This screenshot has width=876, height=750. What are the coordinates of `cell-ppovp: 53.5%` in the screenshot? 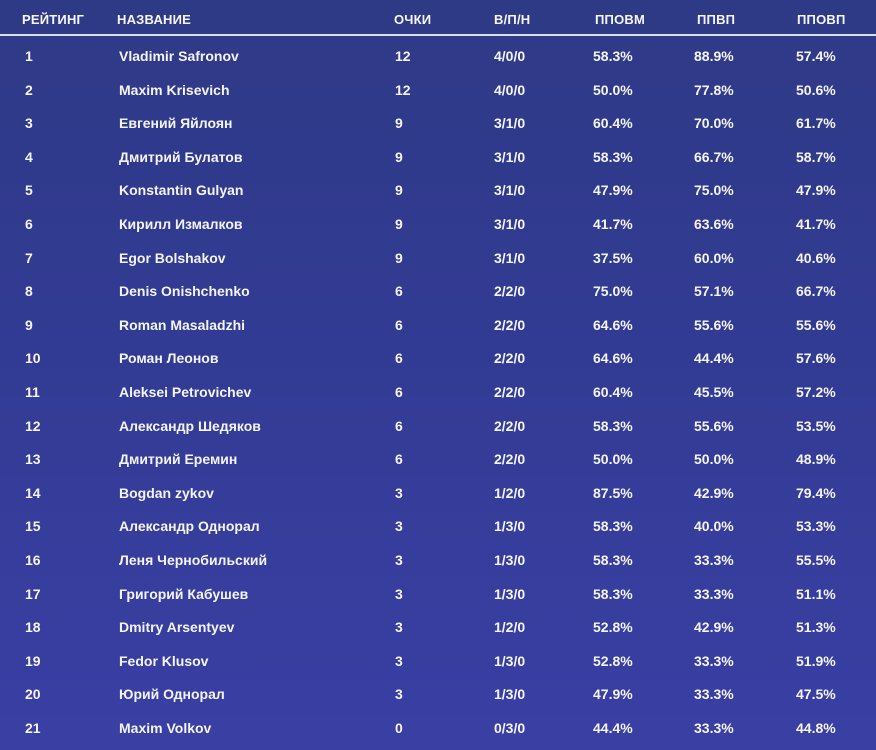 It's located at (816, 425).